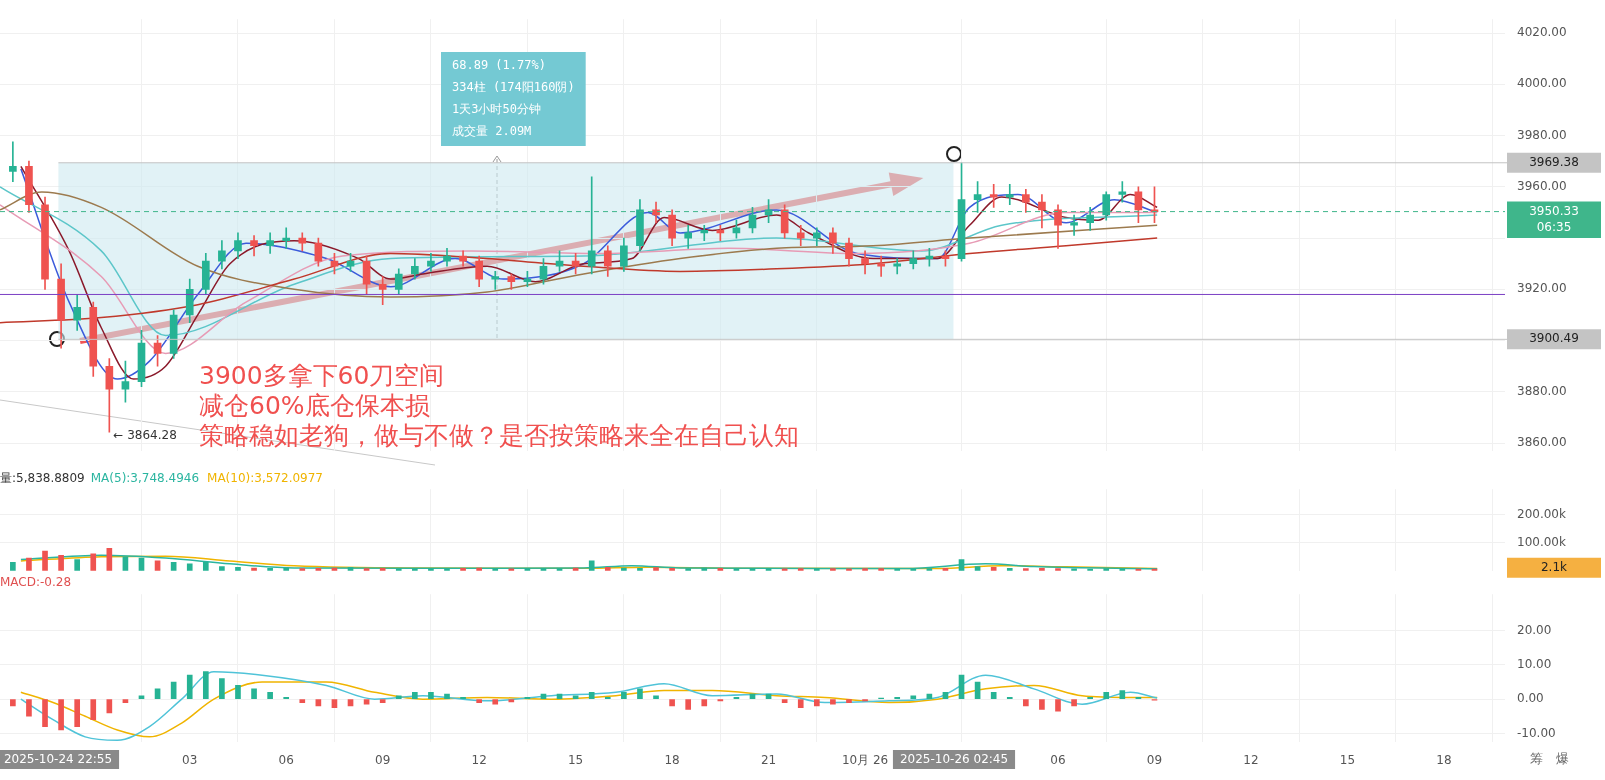 The width and height of the screenshot is (1605, 780). Describe the element at coordinates (1534, 629) in the screenshot. I see `y-tick-label: 20.00` at that location.